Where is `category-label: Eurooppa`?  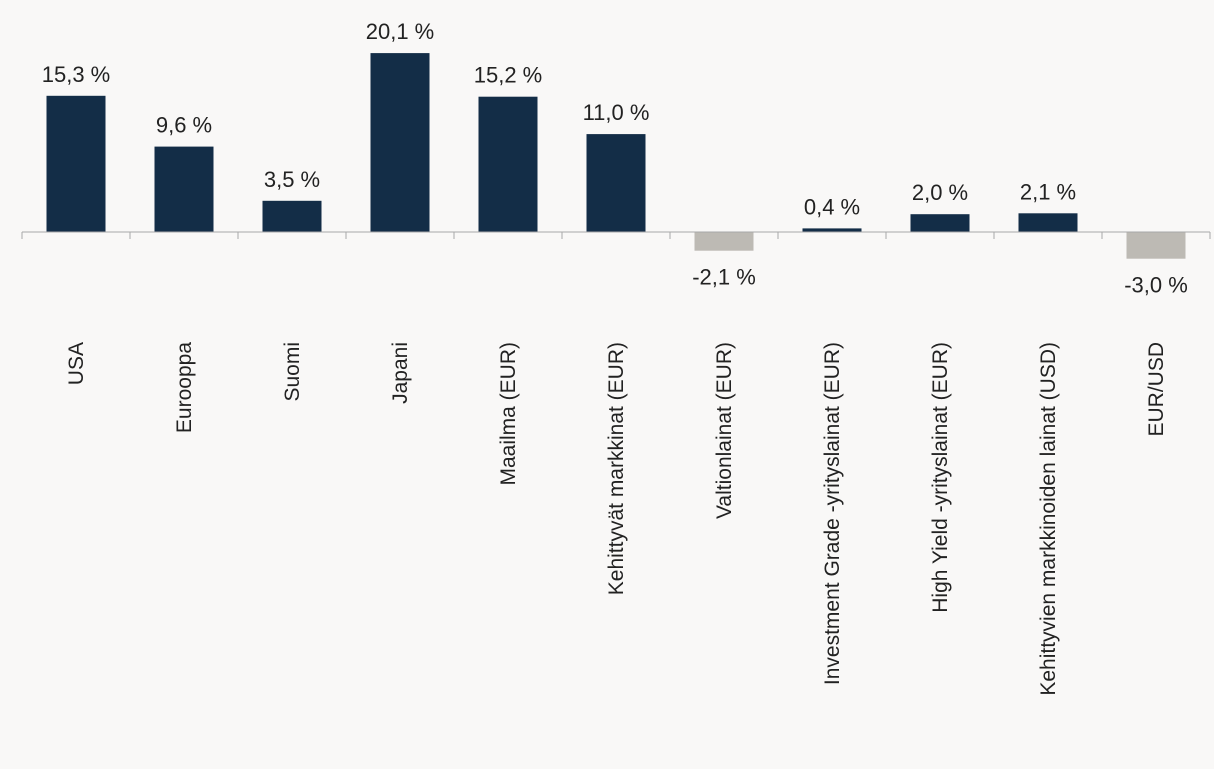 category-label: Eurooppa is located at coordinates (184, 387).